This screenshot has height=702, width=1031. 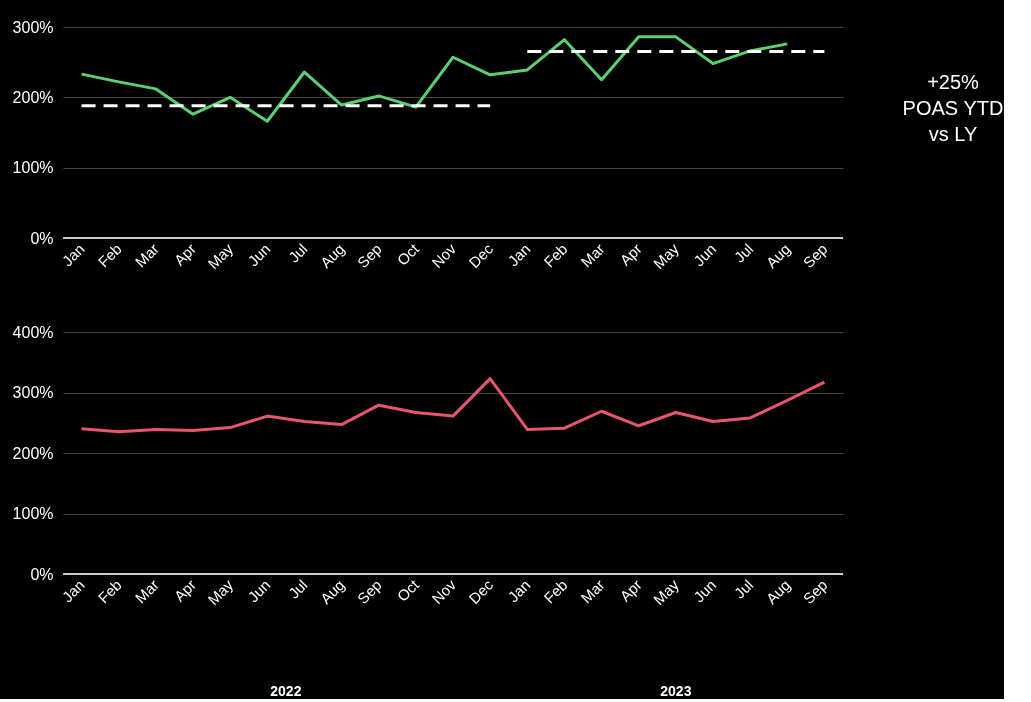 What do you see at coordinates (33, 332) in the screenshot?
I see `y-tick-label: 400%` at bounding box center [33, 332].